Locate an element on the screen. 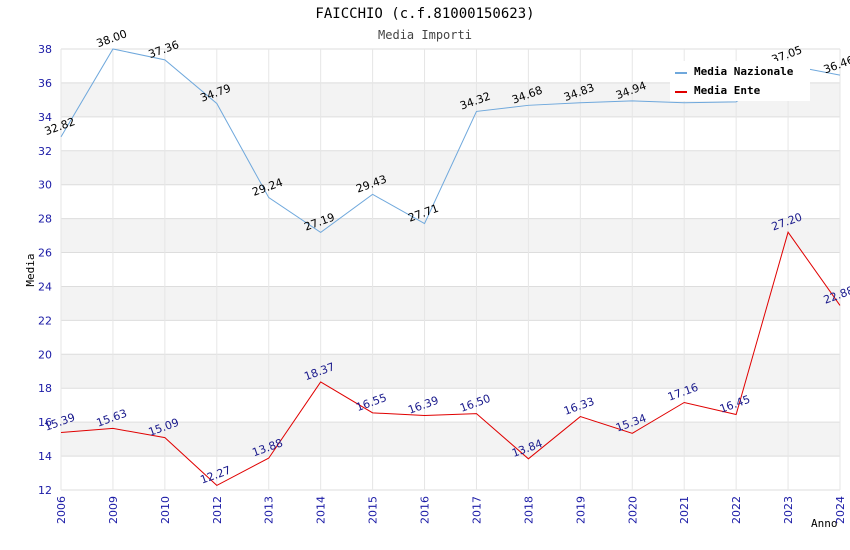 This screenshot has height=550, width=850. y-tick-label: 28 is located at coordinates (45, 219).